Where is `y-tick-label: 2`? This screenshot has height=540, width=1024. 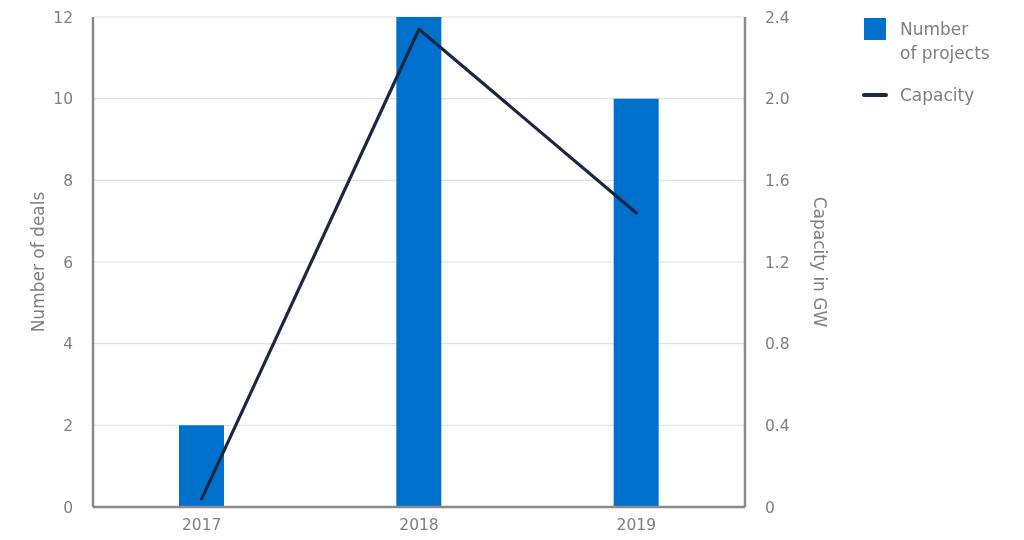 y-tick-label: 2 is located at coordinates (68, 425).